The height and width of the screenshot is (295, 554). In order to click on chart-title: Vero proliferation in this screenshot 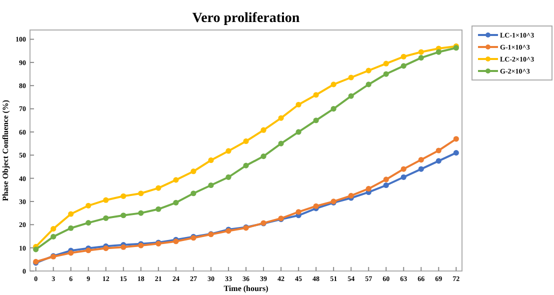, I will do `click(246, 18)`.